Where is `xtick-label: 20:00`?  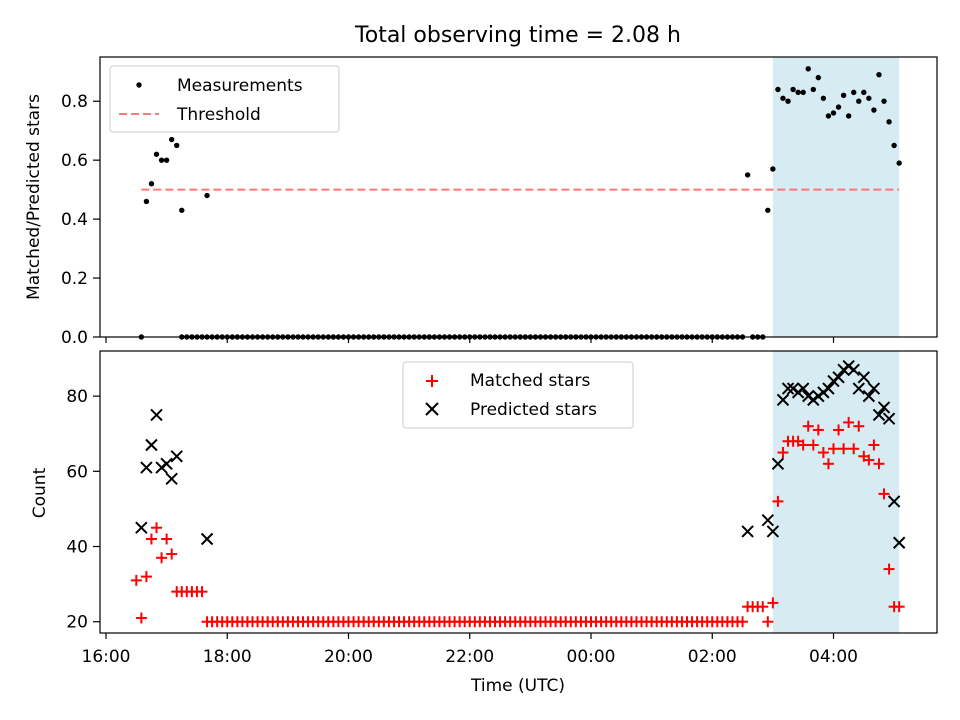 xtick-label: 20:00 is located at coordinates (348, 657).